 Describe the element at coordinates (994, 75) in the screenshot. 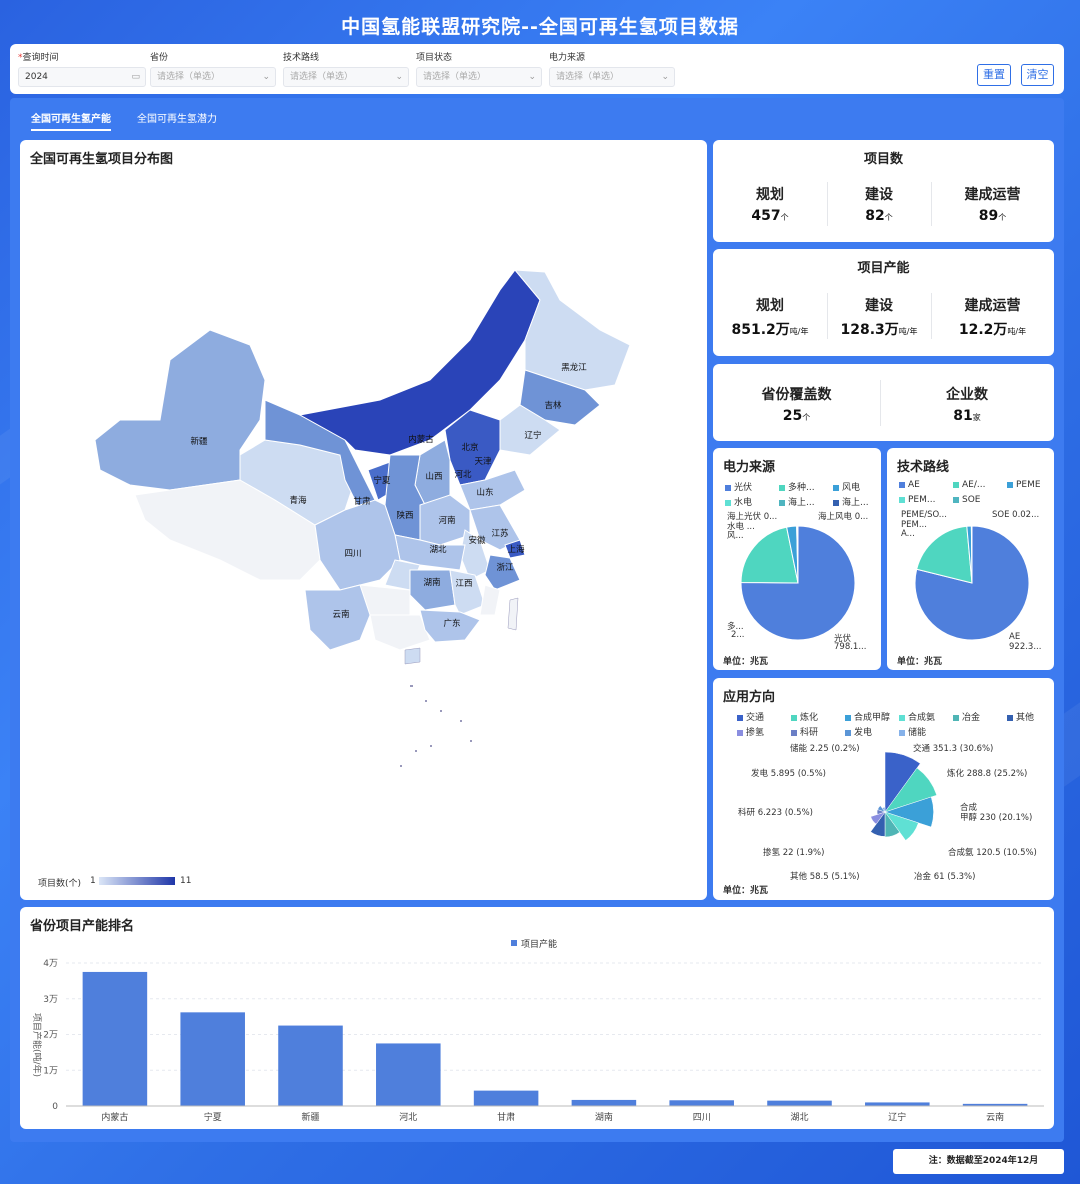

I see `reset-button: 重置` at that location.